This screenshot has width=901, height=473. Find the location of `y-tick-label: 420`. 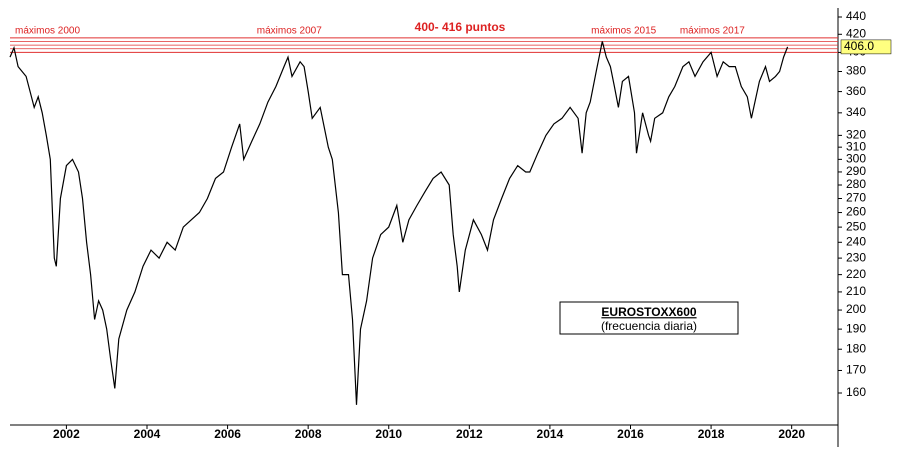

y-tick-label: 420 is located at coordinates (856, 33).